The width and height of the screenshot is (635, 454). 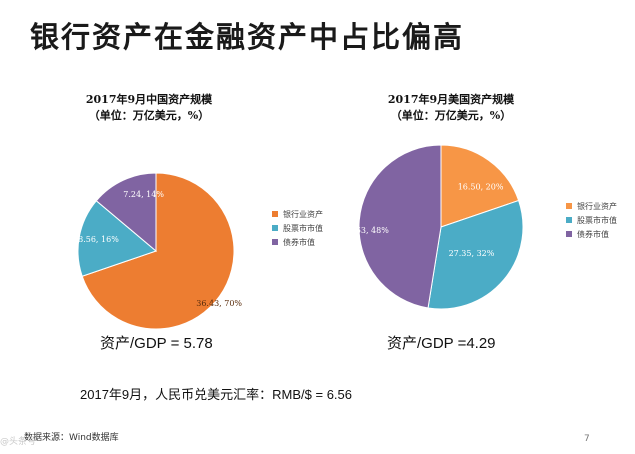 What do you see at coordinates (18, 442) in the screenshot?
I see `watermark: @头条号` at bounding box center [18, 442].